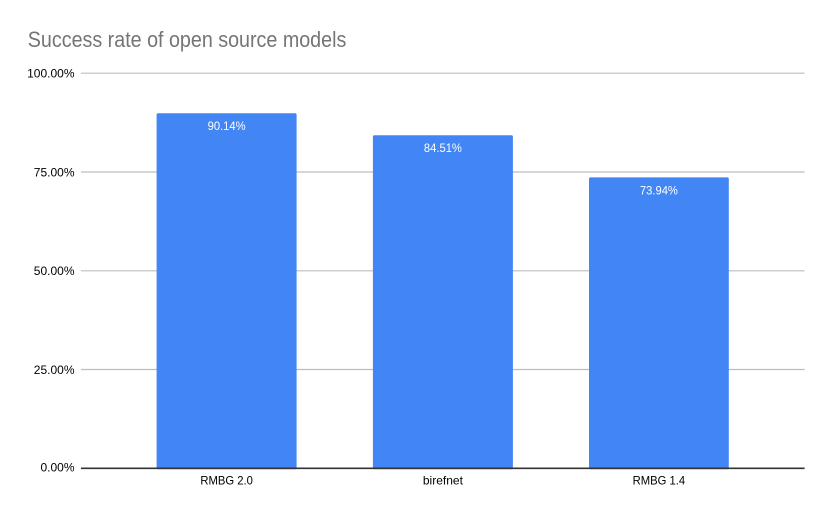  Describe the element at coordinates (54, 271) in the screenshot. I see `svg-text: 50.00%` at that location.